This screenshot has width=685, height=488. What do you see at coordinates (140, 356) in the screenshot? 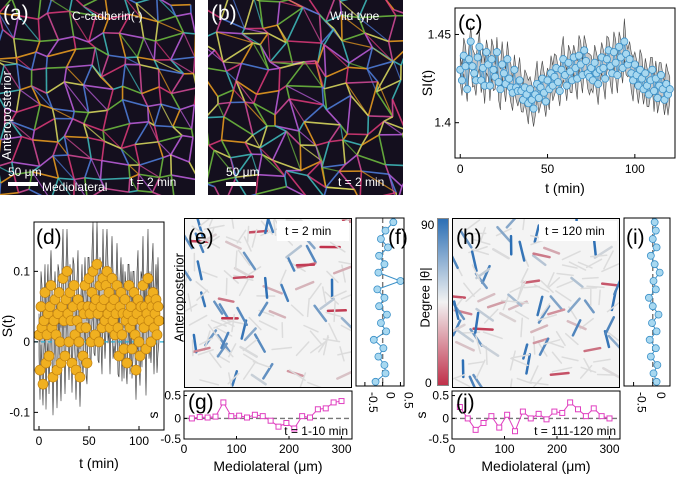
I see `s-point` at bounding box center [140, 356].